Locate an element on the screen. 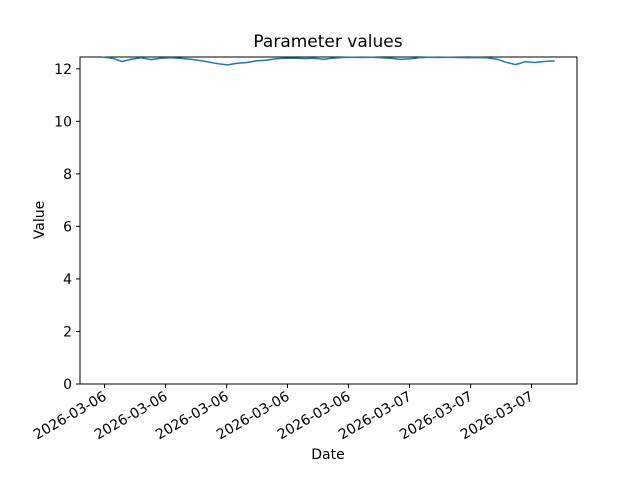 This screenshot has height=480, width=640. y-tick-label: 2 is located at coordinates (67, 332).